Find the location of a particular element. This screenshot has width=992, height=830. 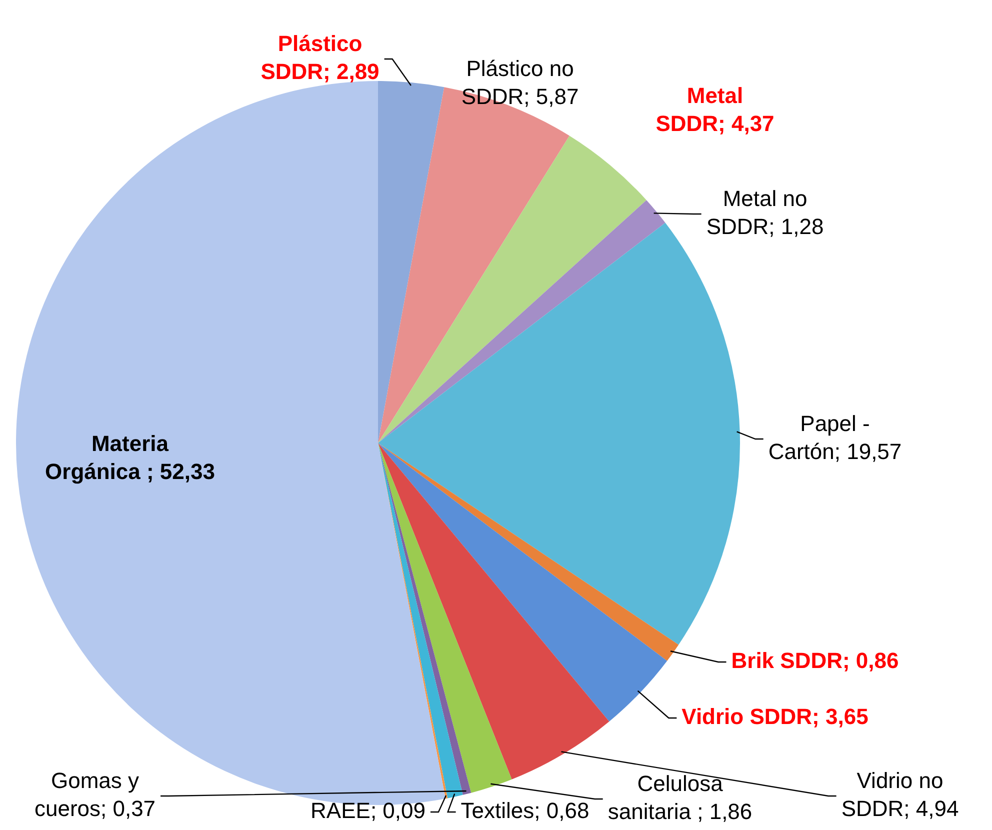

slice-label: Plástico SDDR; 2,89 is located at coordinates (320, 57).